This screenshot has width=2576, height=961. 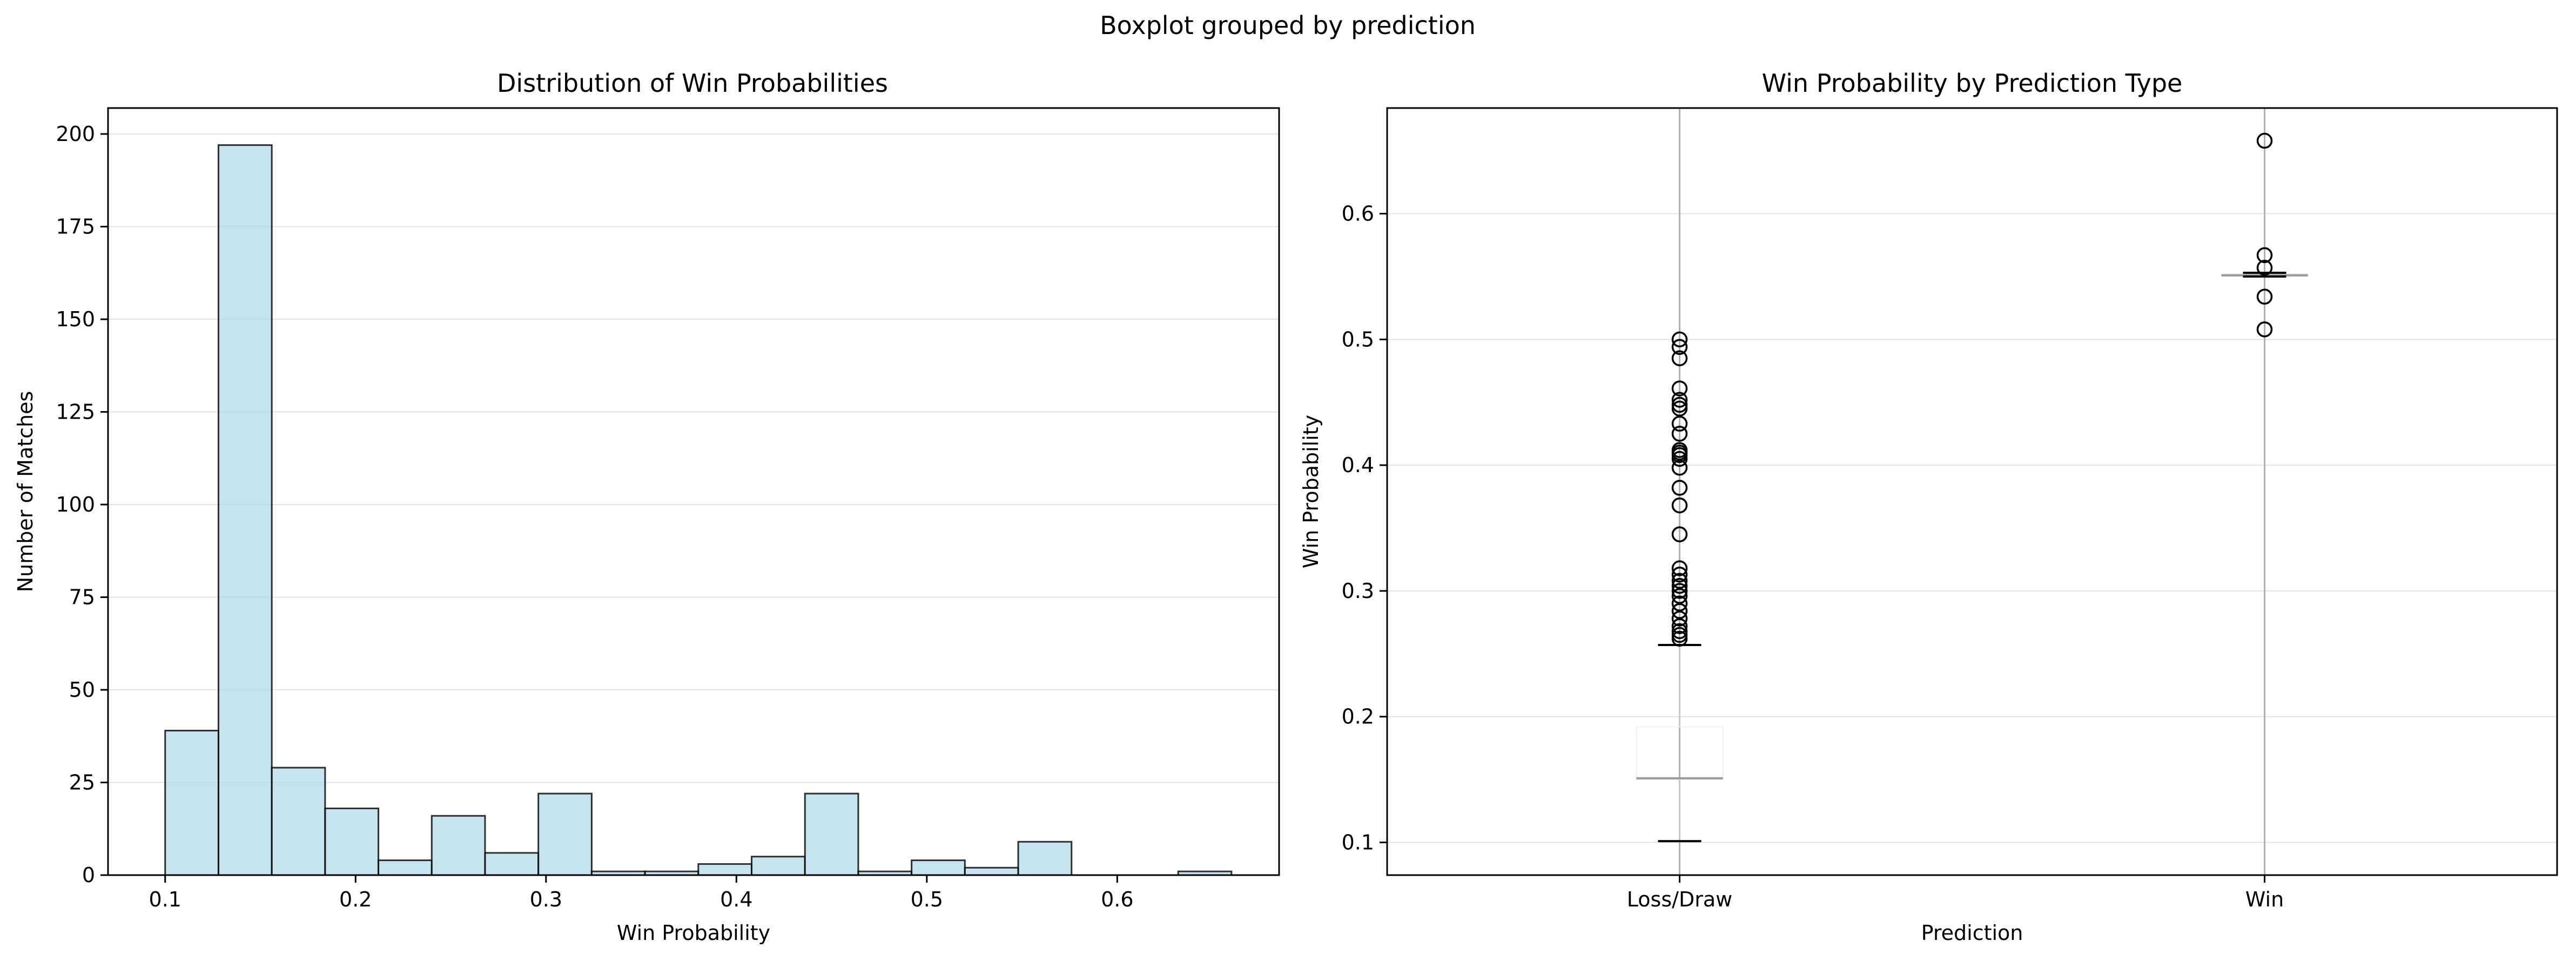 What do you see at coordinates (1972, 933) in the screenshot?
I see `boxplot-x-label: Prediction` at bounding box center [1972, 933].